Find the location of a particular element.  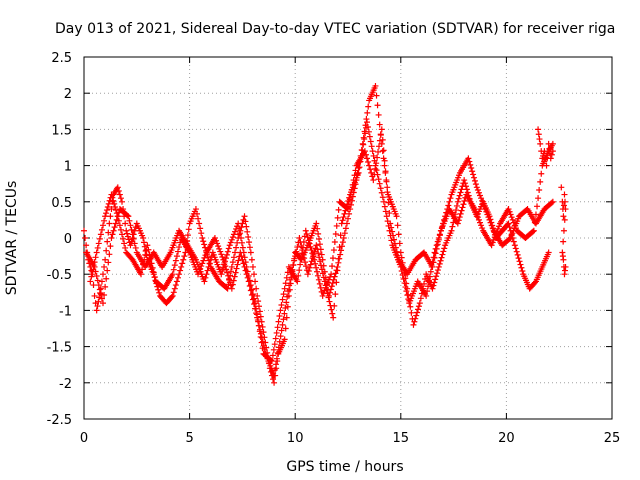

y-tick-label: -2.5 is located at coordinates (59, 420).